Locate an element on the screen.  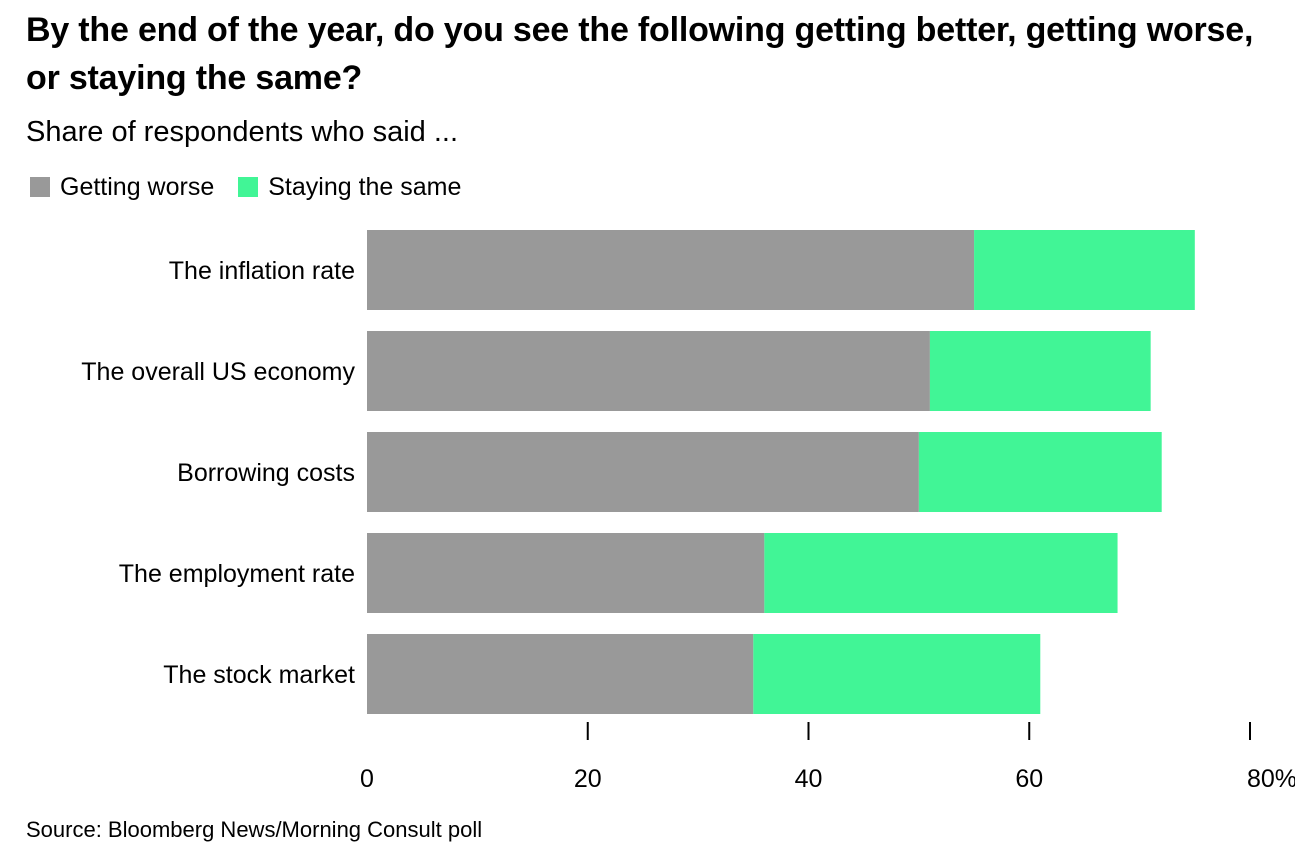
bar-staying-the-same-borrowing-costs is located at coordinates (1040, 472).